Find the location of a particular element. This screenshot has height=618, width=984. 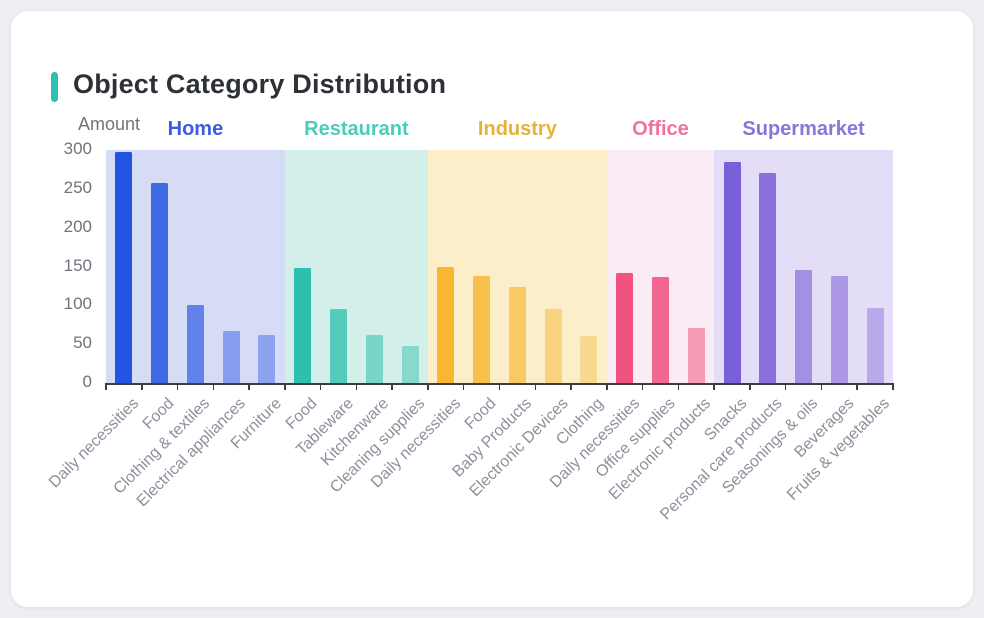

bar-home-food is located at coordinates (160, 282).